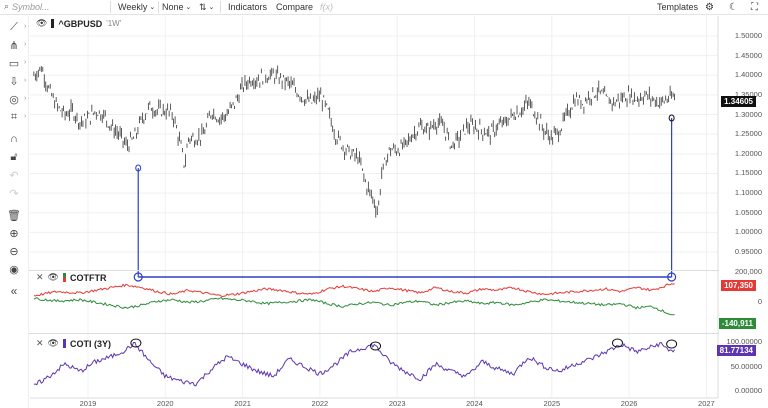 Image resolution: width=768 pixels, height=408 pixels. I want to click on last-price-badge: 1.34605, so click(738, 101).